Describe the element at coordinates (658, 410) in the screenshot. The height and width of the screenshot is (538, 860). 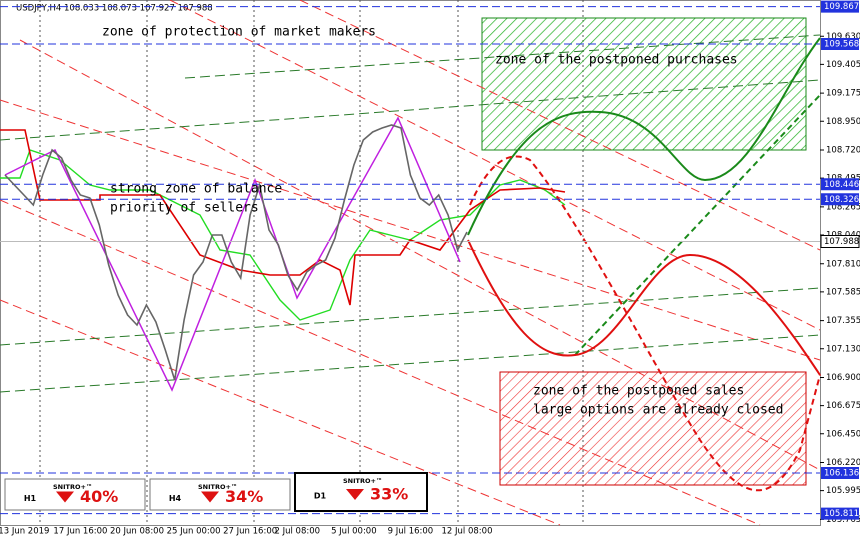
I see `annotation: large options are already closed` at that location.